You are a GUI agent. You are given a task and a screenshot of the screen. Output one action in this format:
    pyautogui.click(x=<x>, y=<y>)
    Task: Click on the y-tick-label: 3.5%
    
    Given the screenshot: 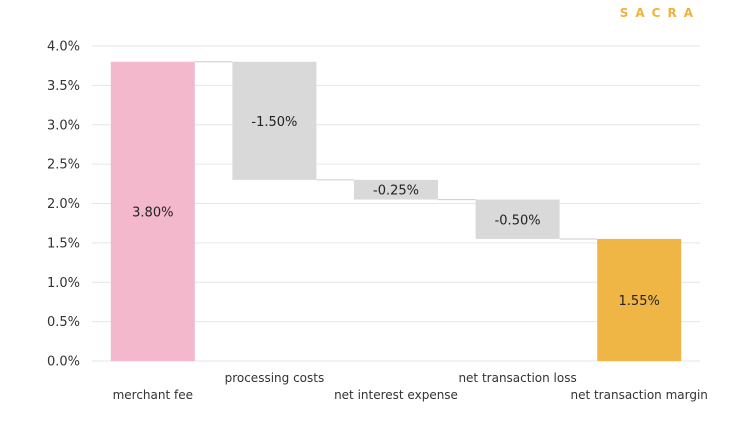 What is the action you would take?
    pyautogui.click(x=63, y=86)
    